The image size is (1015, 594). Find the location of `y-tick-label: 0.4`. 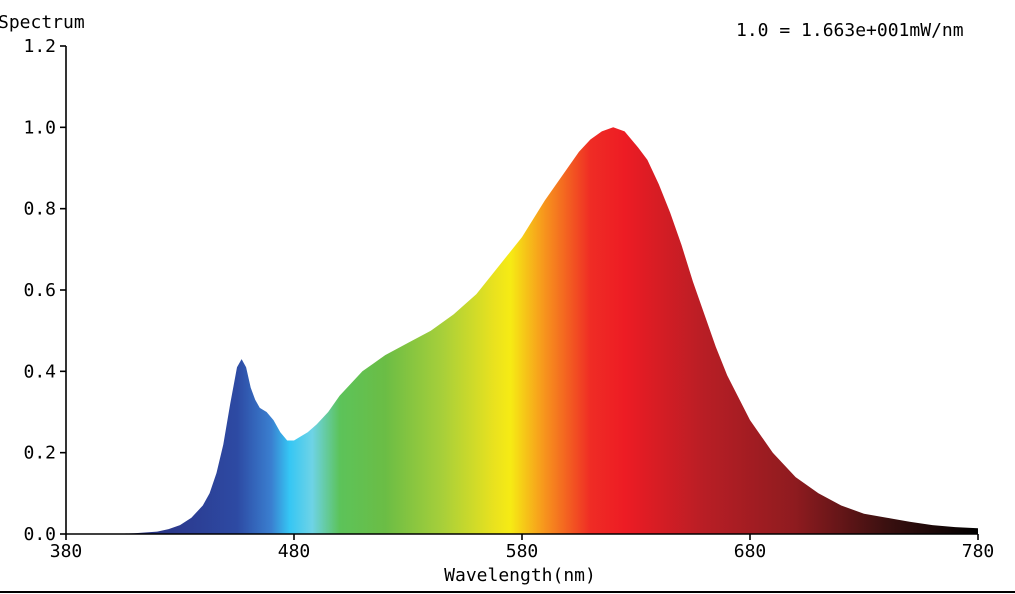

y-tick-label: 0.4 is located at coordinates (39, 371).